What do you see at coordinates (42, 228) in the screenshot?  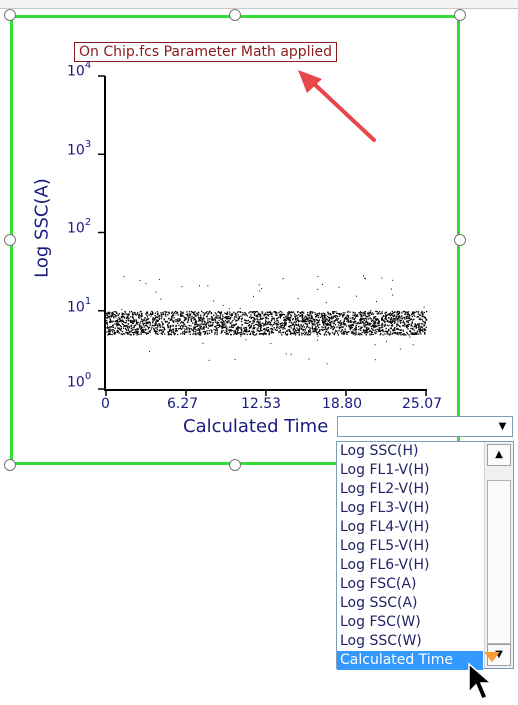 I see `y-axis-label: Log SSC(A)` at bounding box center [42, 228].